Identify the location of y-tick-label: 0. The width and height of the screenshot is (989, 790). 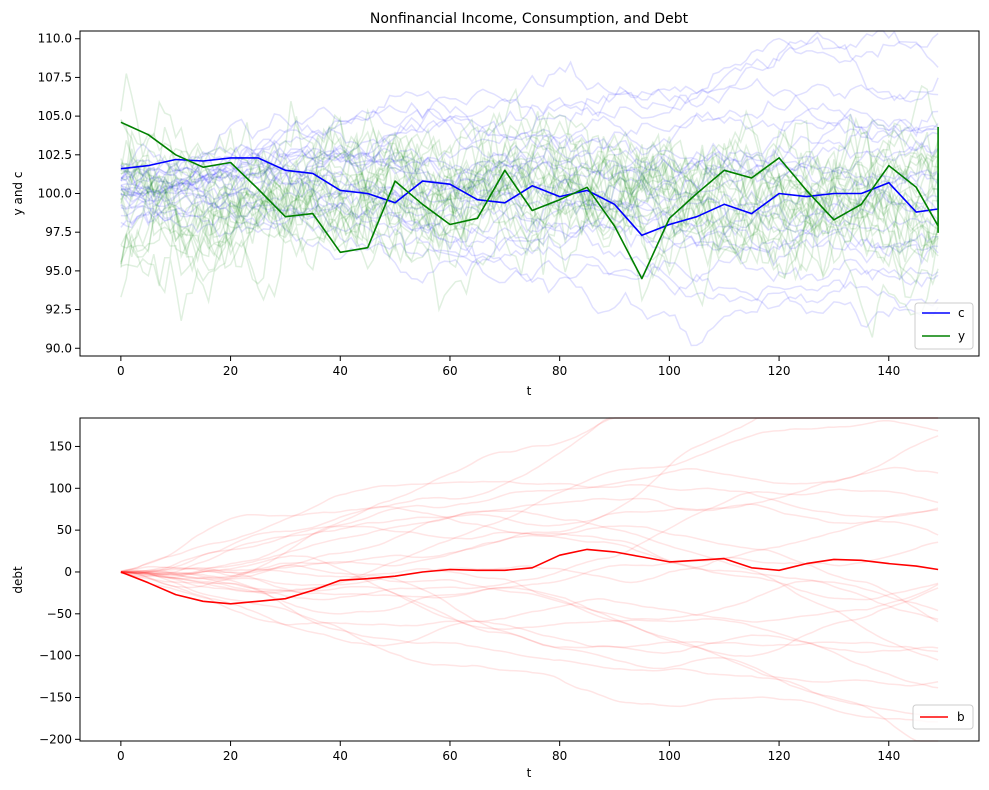
(68, 572).